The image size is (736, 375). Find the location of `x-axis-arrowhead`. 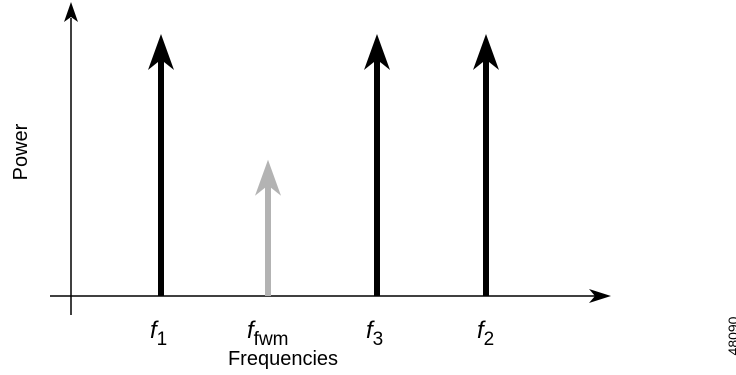

x-axis-arrowhead is located at coordinates (600, 296).